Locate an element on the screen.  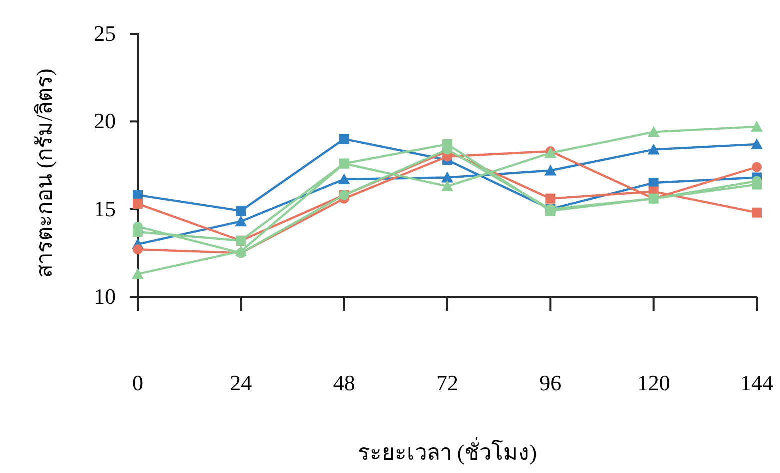
x-tick-label: 144 is located at coordinates (757, 383).